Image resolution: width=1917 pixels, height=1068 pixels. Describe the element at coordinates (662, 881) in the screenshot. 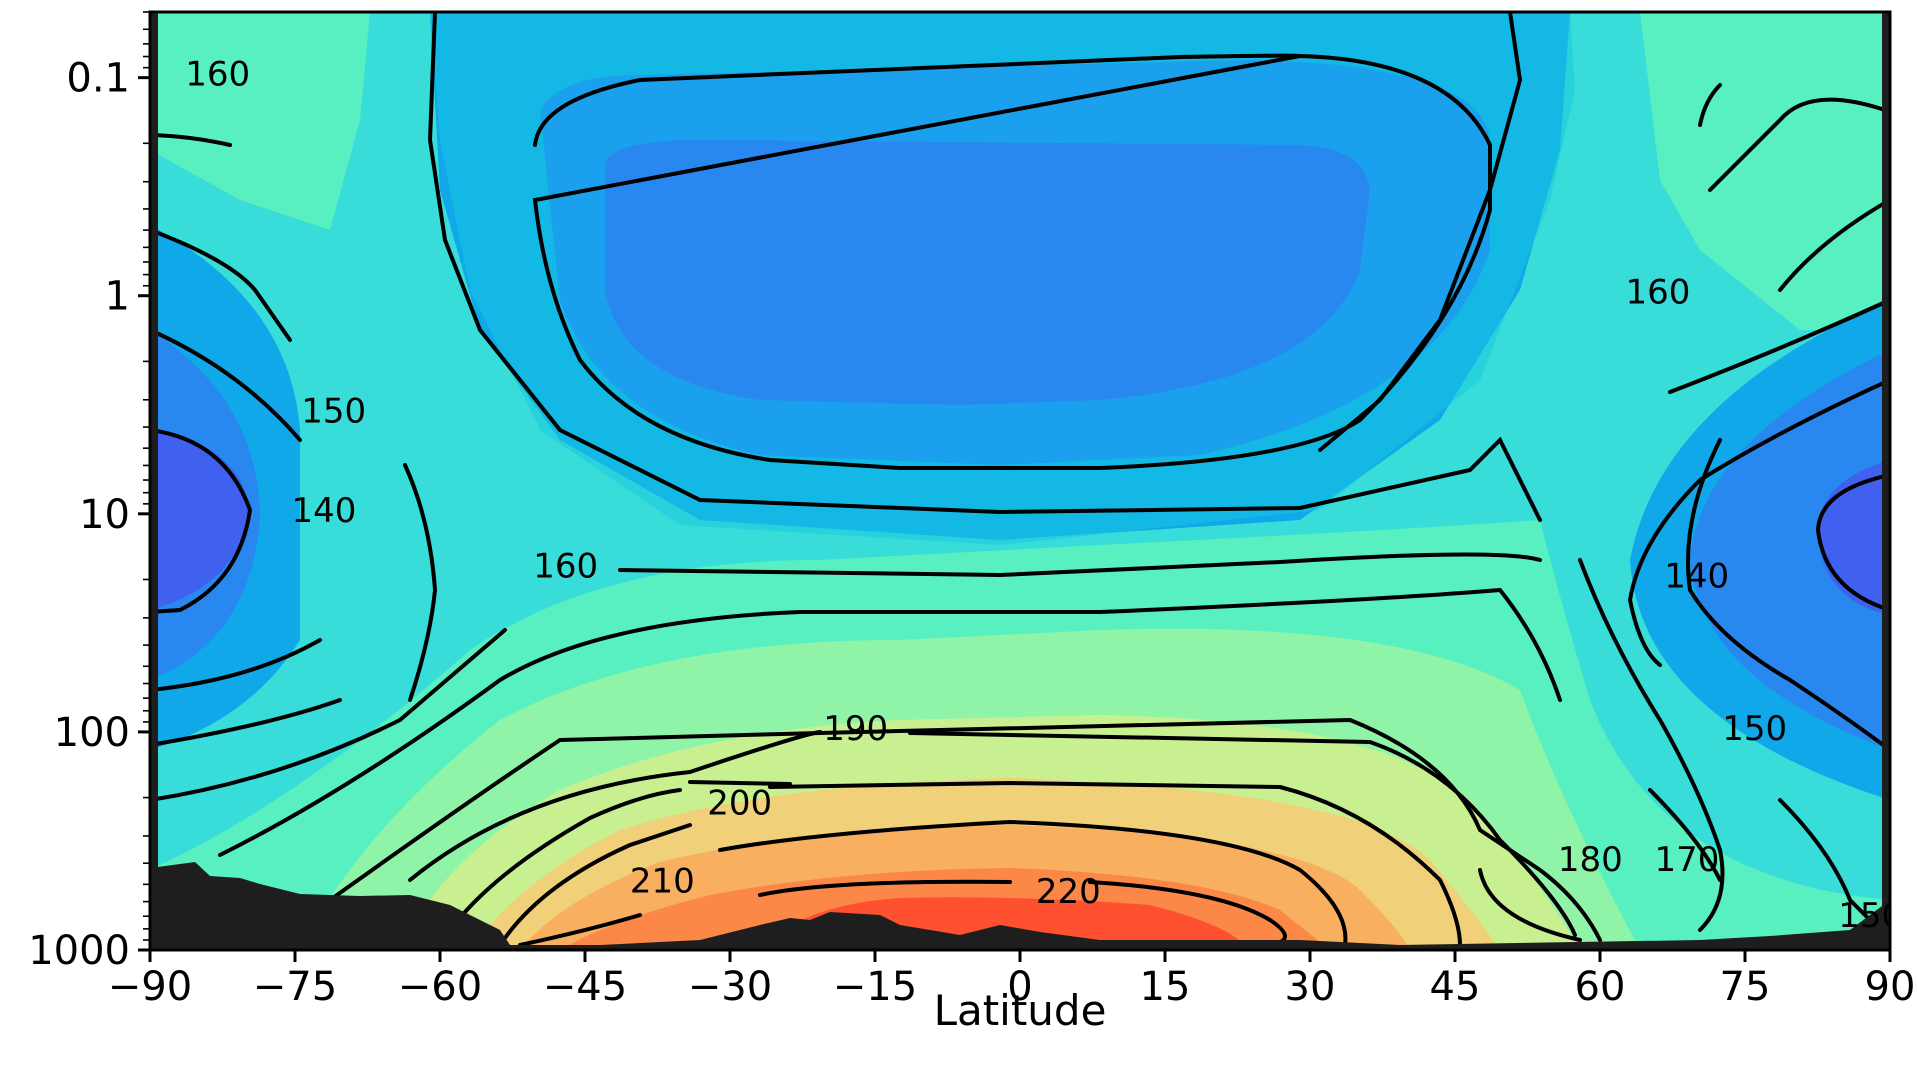

I see `contour-label: 210` at that location.